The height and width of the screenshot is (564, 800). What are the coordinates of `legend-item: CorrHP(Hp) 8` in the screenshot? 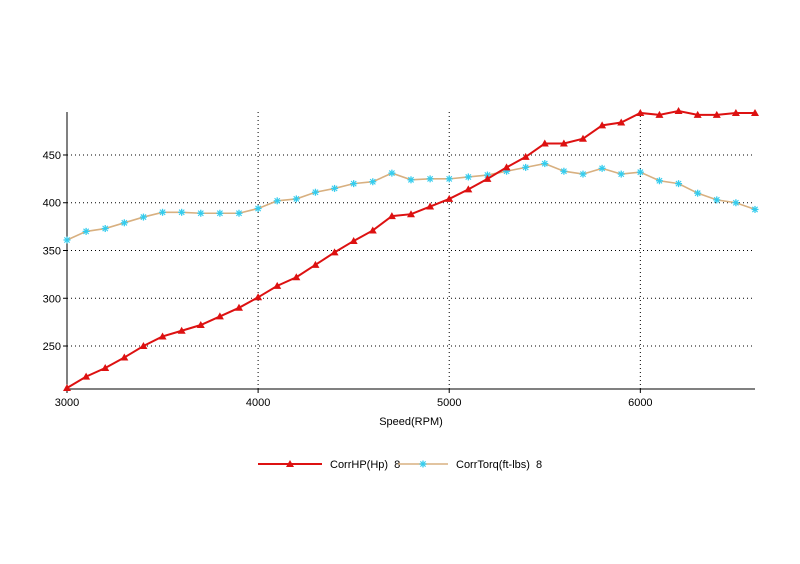 It's located at (329, 465).